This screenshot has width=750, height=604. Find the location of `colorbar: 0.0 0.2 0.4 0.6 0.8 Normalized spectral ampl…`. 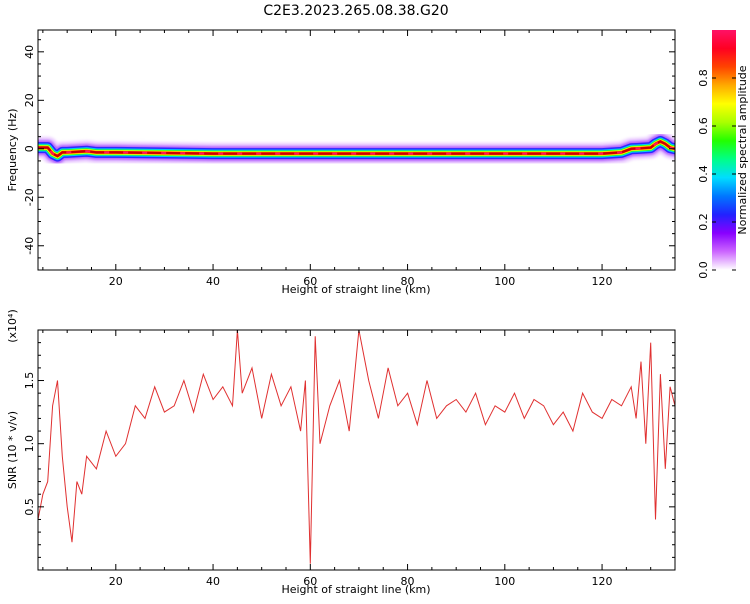

colorbar: 0.0 0.2 0.4 0.6 0.8 Normalized spectral ampl… is located at coordinates (723, 154).